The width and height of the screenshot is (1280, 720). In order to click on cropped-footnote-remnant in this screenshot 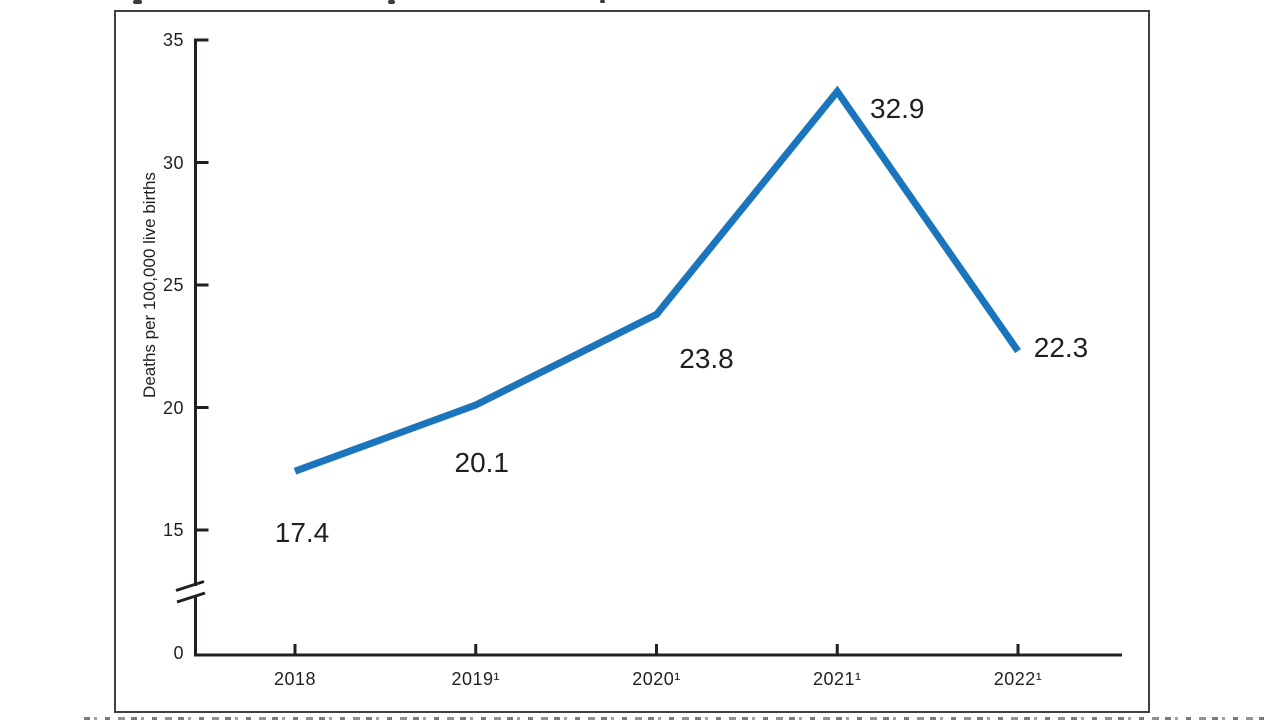, I will do `click(674, 718)`.